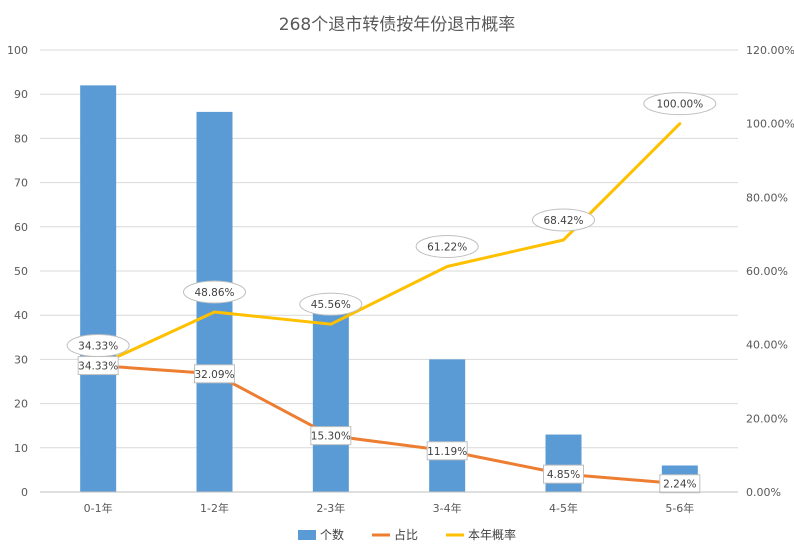  Describe the element at coordinates (24, 492) in the screenshot. I see `y-left-tick-label: 0` at that location.